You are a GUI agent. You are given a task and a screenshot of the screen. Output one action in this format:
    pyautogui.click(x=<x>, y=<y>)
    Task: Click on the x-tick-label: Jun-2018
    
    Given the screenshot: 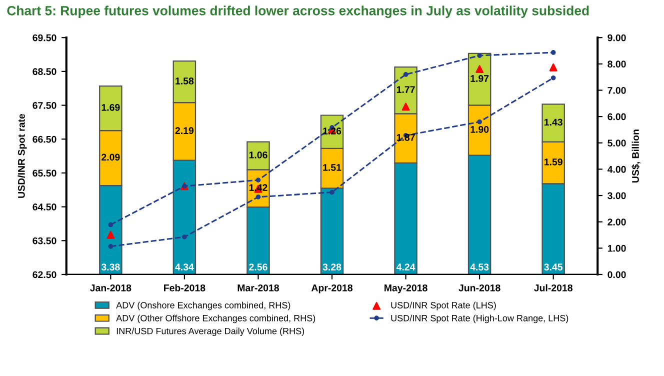 What is the action you would take?
    pyautogui.click(x=479, y=288)
    